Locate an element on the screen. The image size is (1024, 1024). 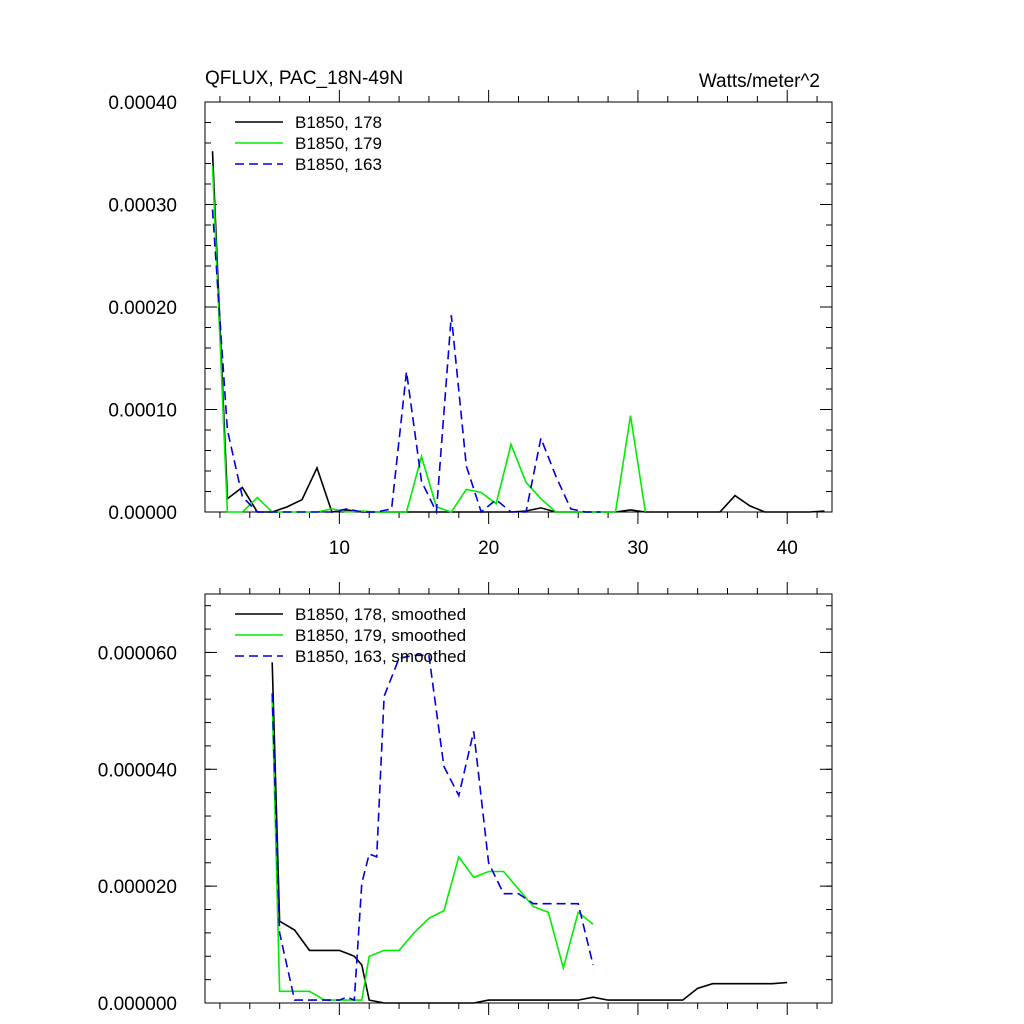
x-tick-label: 30 is located at coordinates (637, 548).